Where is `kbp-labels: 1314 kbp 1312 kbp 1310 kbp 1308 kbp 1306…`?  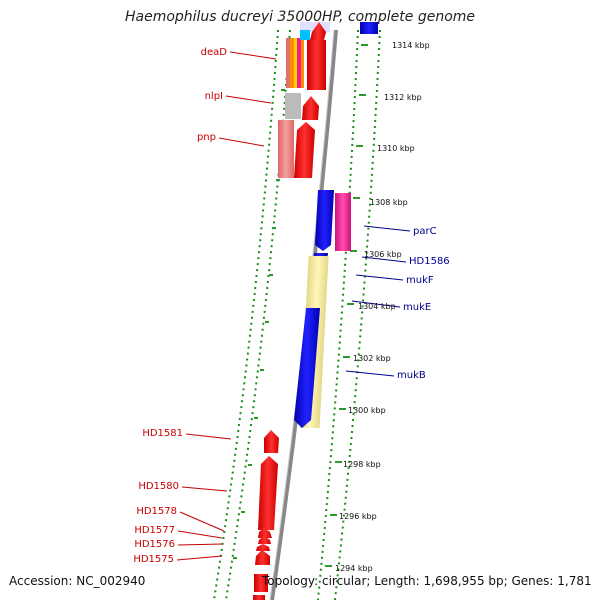
kbp-labels: 1314 kbp 1312 kbp 1310 kbp 1308 kbp 1306… is located at coordinates (382, 307).